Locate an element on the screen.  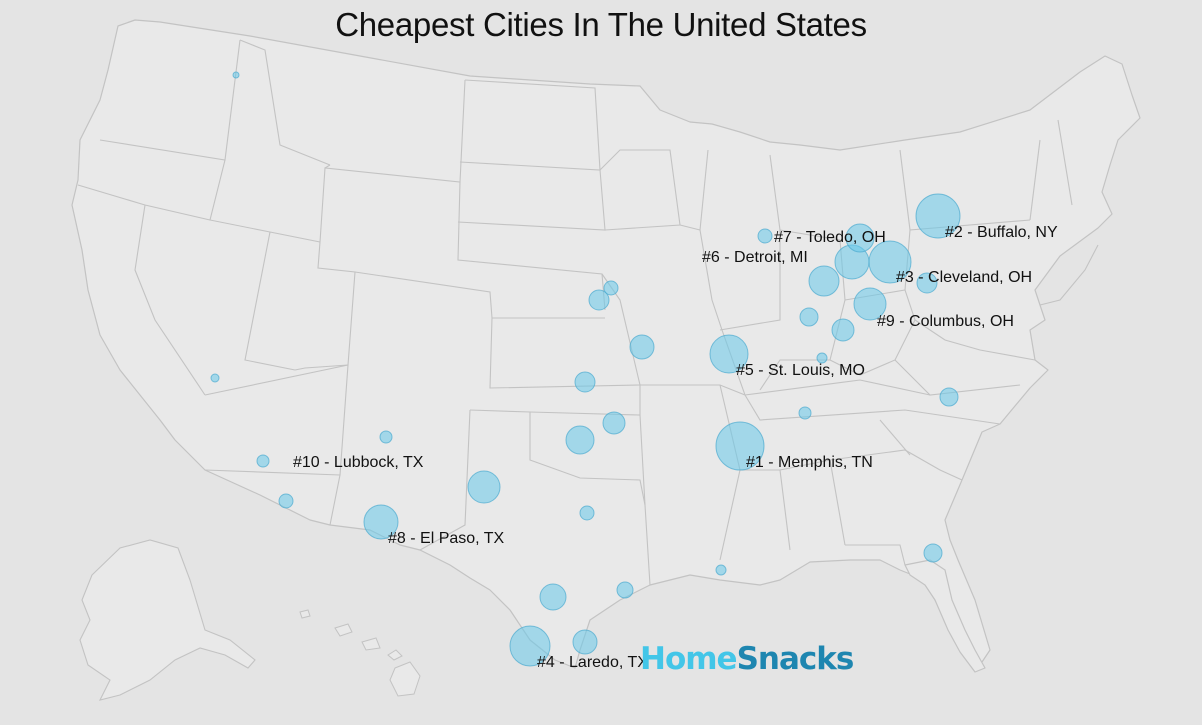
city-label-rank-2: #2 - Buffalo, NY is located at coordinates (1001, 232).